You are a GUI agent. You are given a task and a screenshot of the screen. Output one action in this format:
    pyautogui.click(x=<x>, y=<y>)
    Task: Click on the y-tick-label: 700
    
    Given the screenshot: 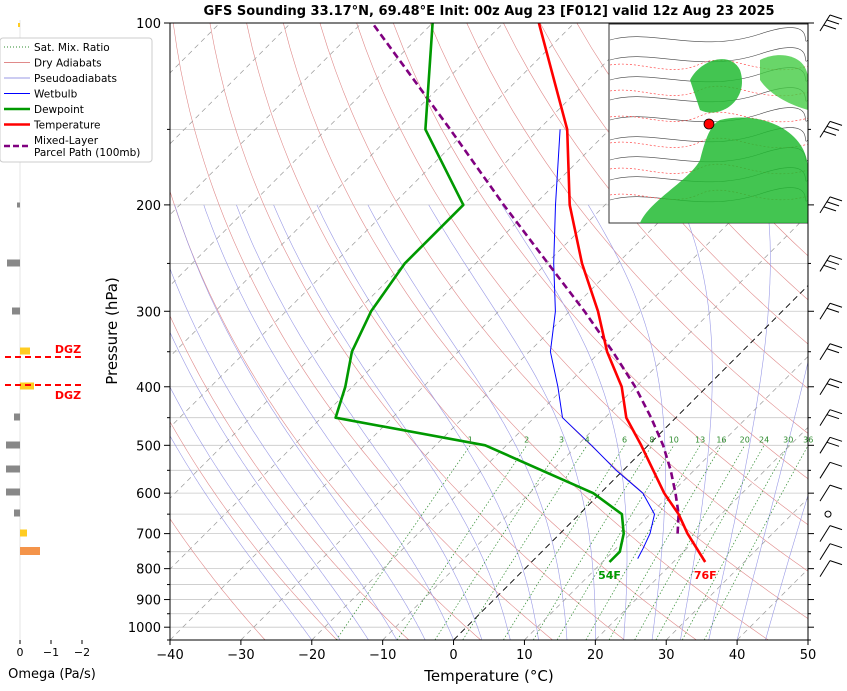 What is the action you would take?
    pyautogui.click(x=148, y=535)
    